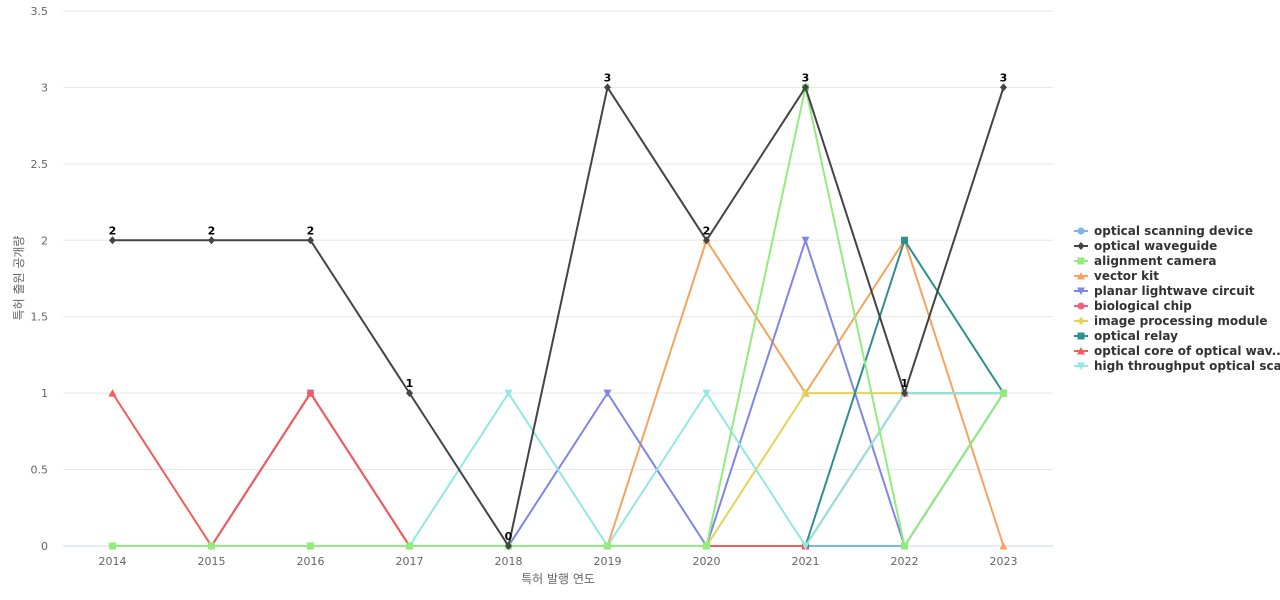  Describe the element at coordinates (1180, 321) in the screenshot. I see `legend-label: image processing module` at that location.